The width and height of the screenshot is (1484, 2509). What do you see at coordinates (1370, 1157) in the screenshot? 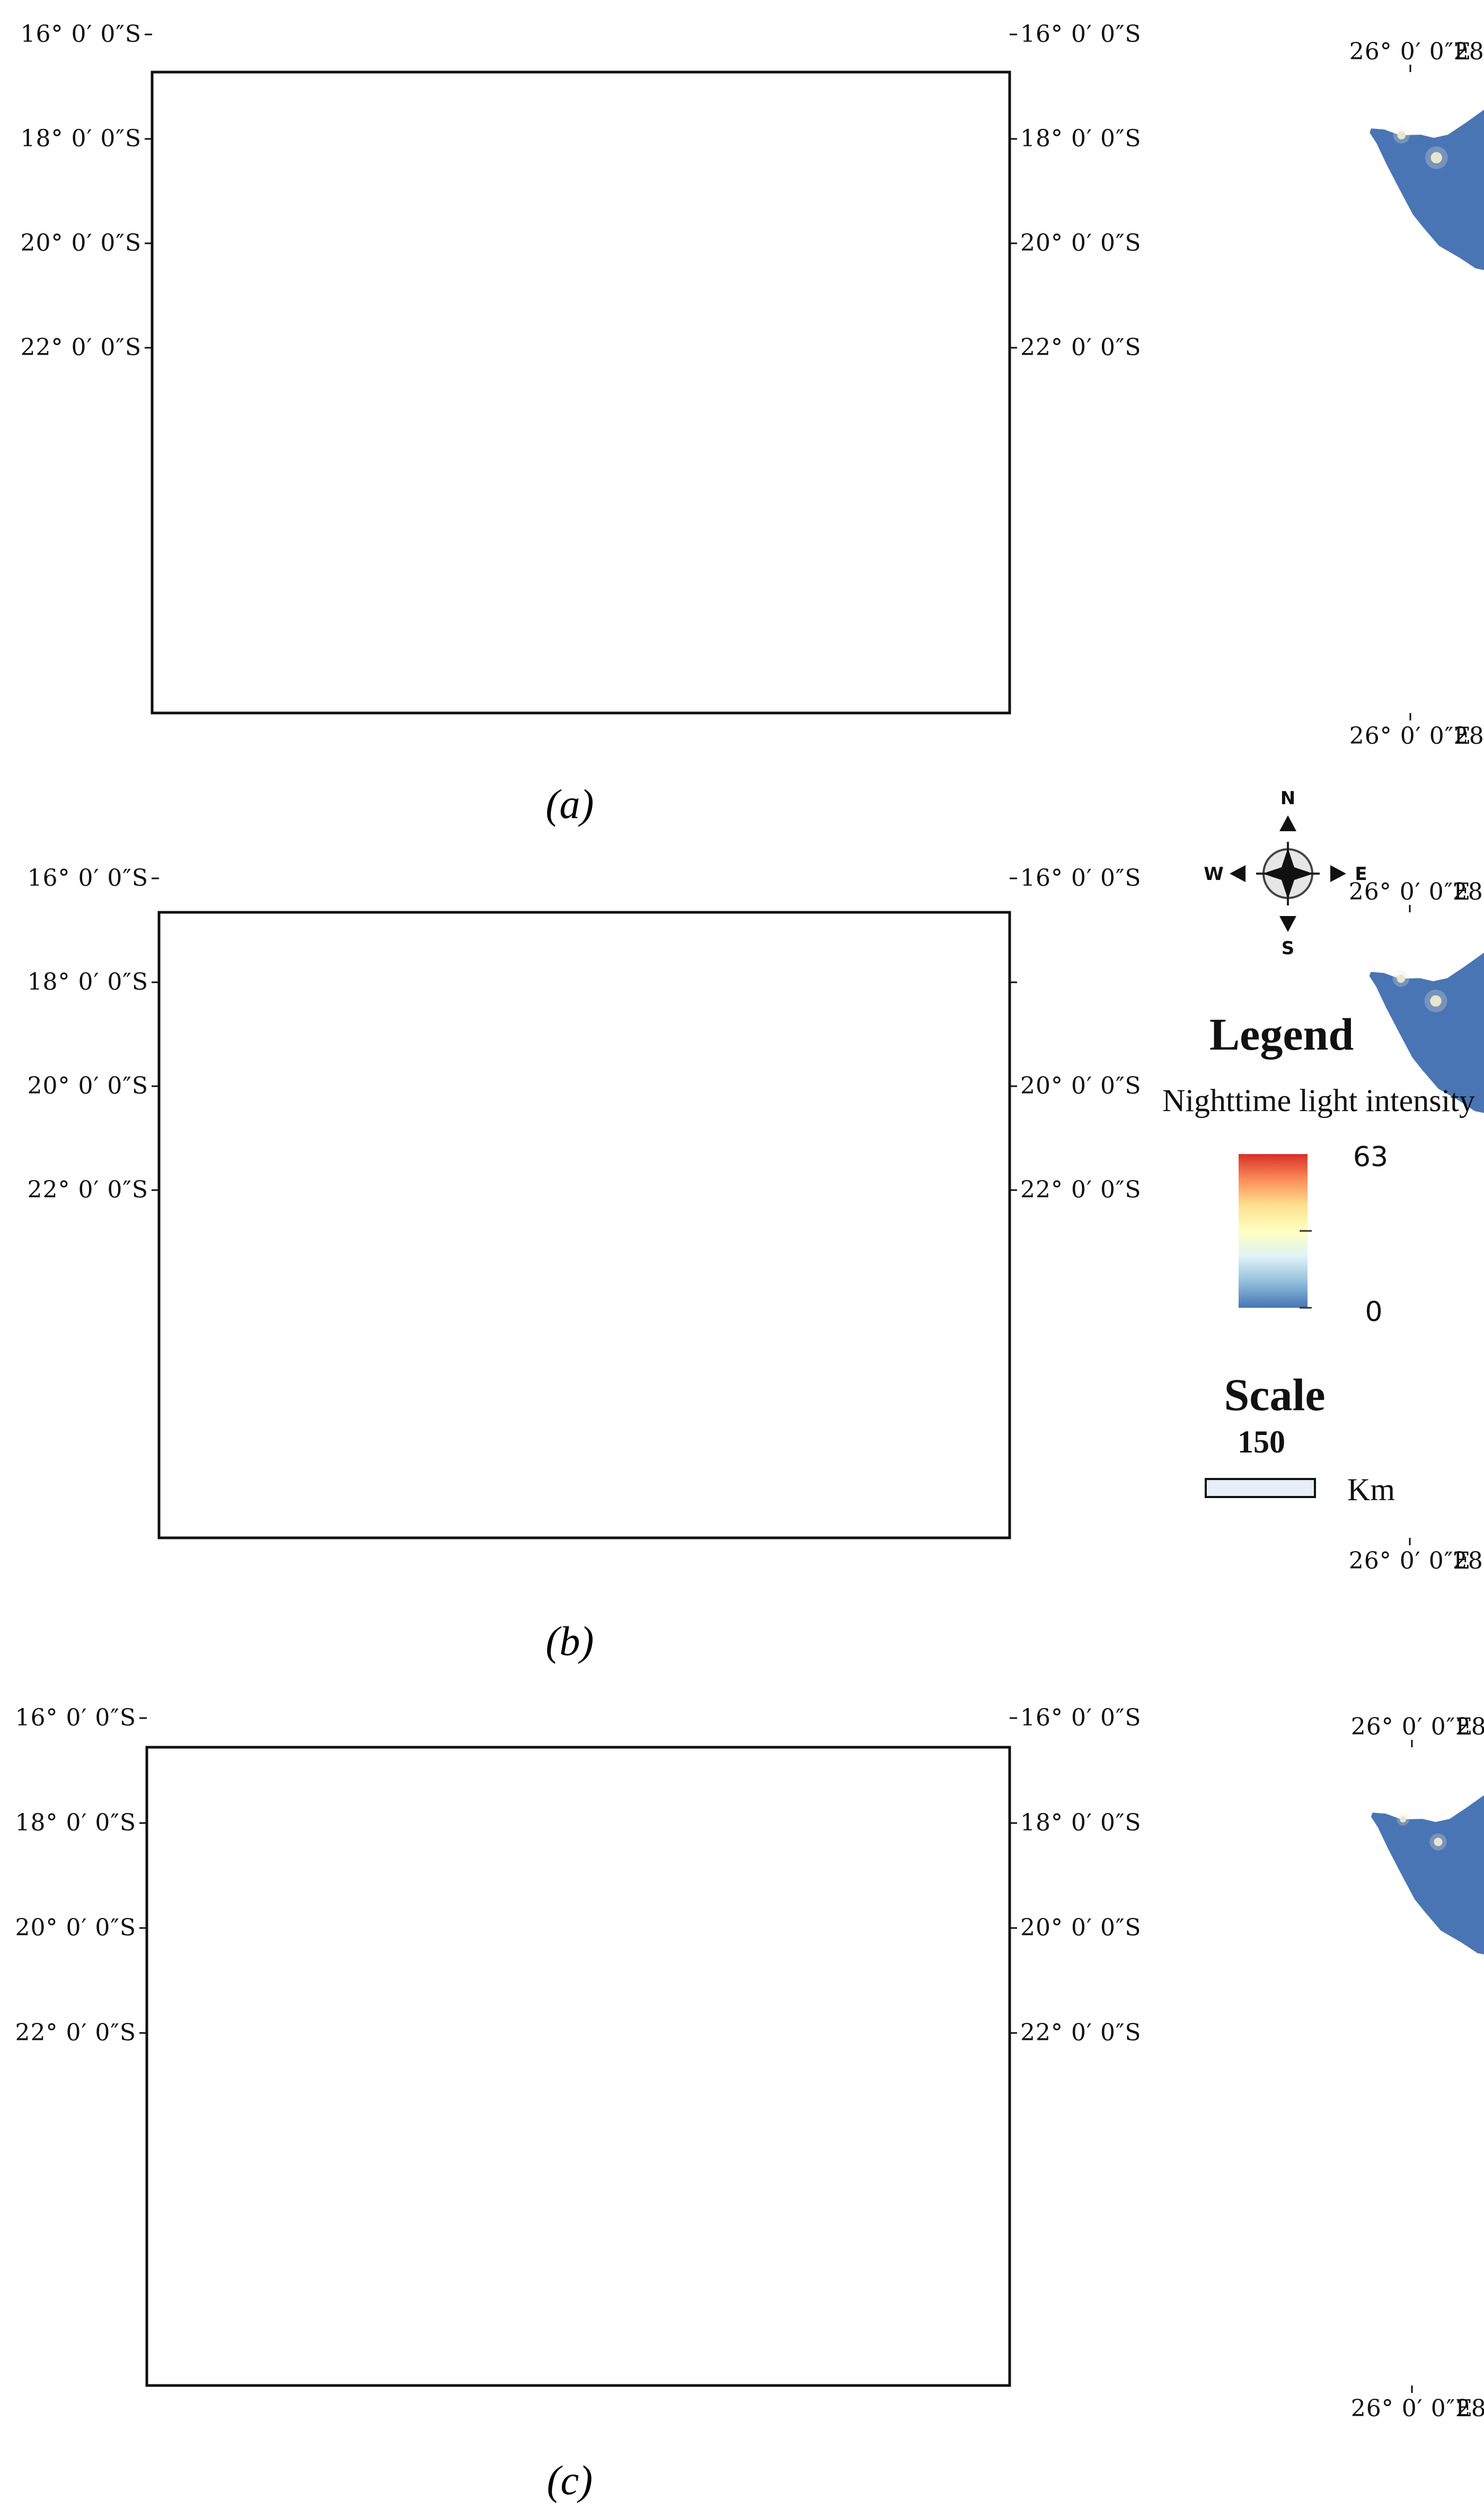
I see `legend-max-label: 63` at bounding box center [1370, 1157].